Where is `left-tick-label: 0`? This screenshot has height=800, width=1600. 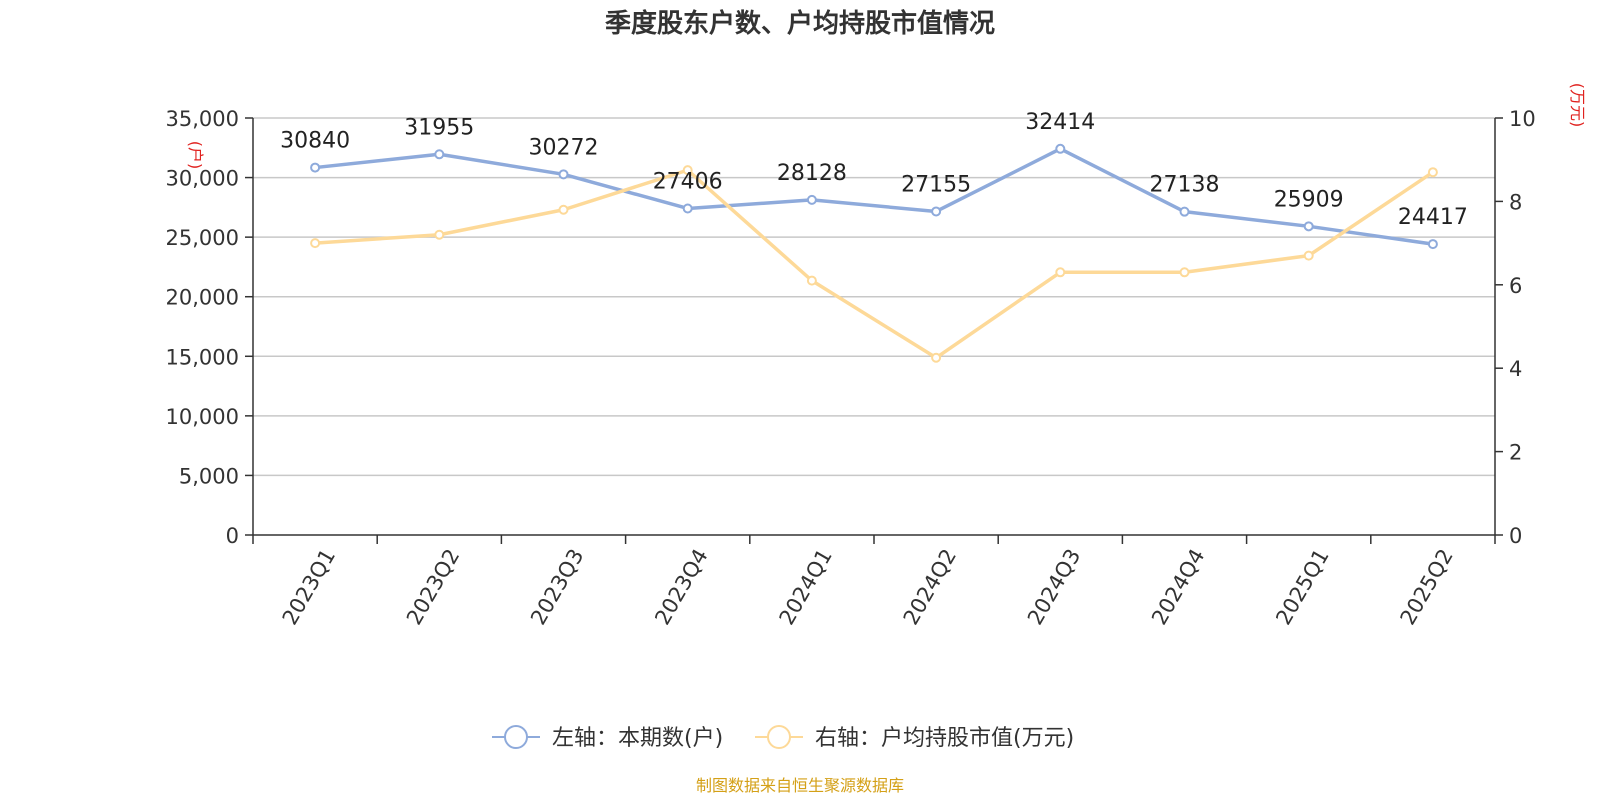
left-tick-label: 0 is located at coordinates (232, 536).